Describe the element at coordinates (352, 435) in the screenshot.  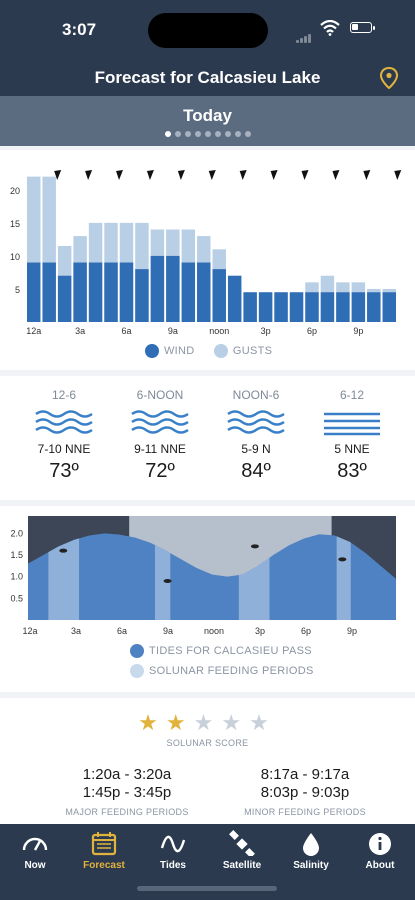
I see `condition-3: 6-12 5 NNE 83º` at that location.